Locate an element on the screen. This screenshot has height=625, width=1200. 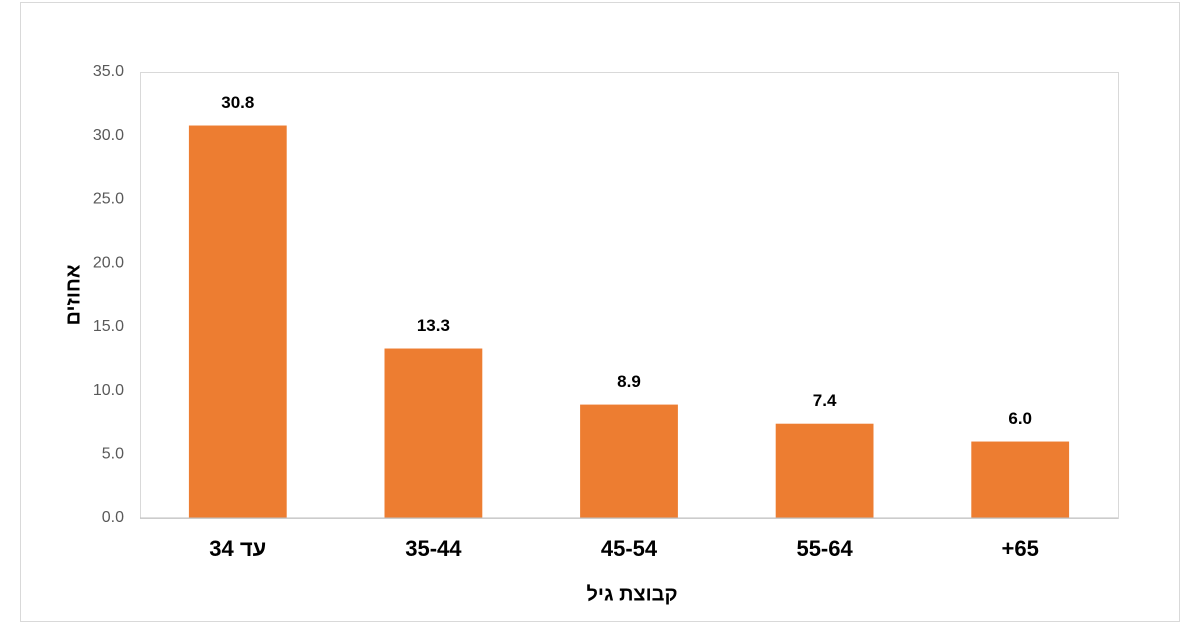
y-axis-title: אחוזים is located at coordinates (73, 294).